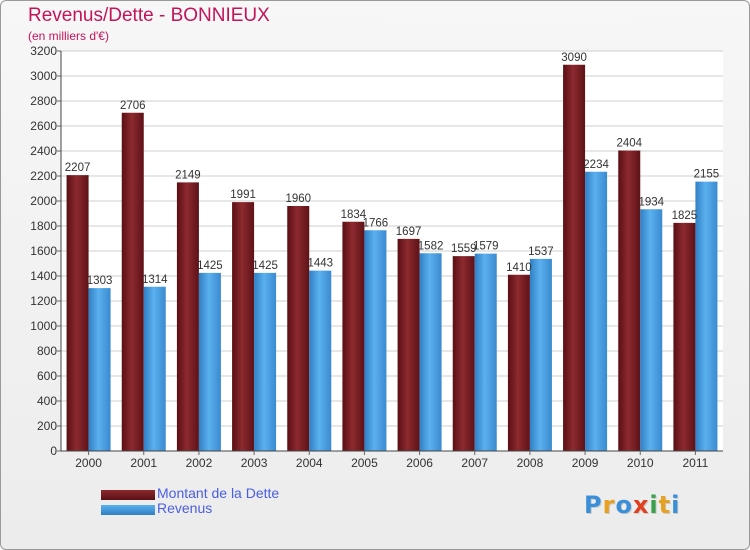  I want to click on data-label-revenue: 1314, so click(155, 280).